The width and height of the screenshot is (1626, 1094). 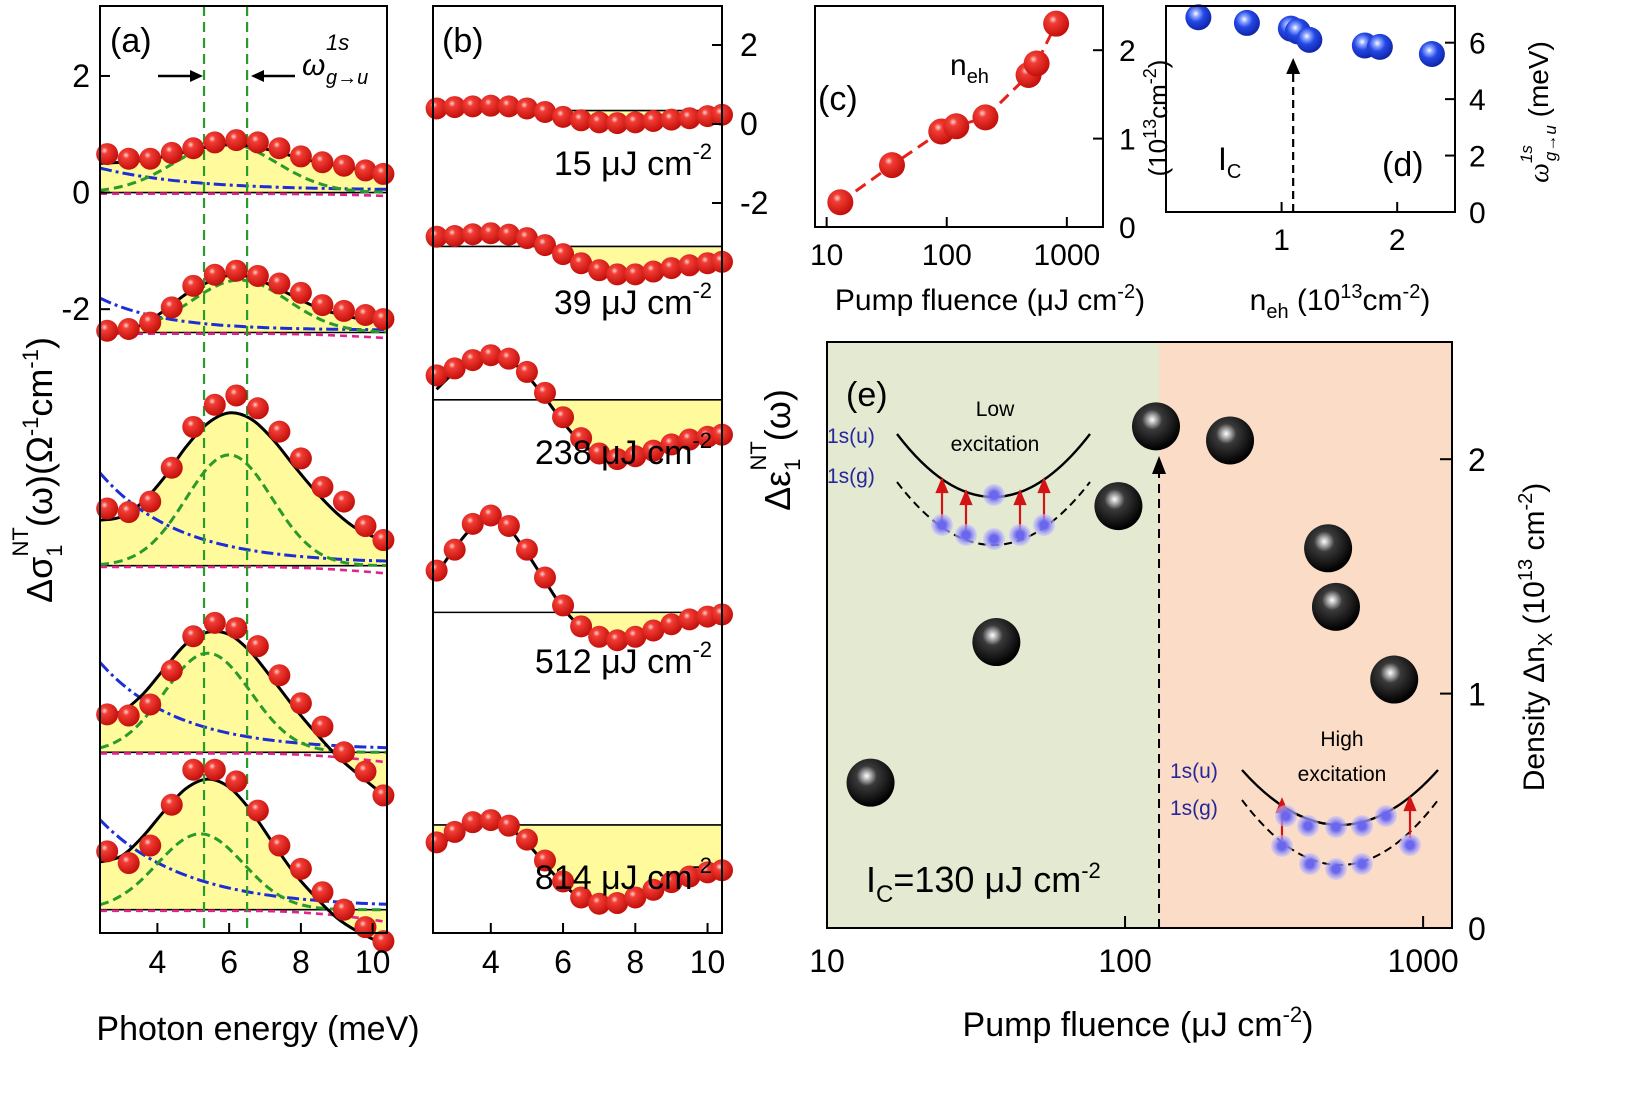 I want to click on x-tick-label-b: 4, so click(x=491, y=962).